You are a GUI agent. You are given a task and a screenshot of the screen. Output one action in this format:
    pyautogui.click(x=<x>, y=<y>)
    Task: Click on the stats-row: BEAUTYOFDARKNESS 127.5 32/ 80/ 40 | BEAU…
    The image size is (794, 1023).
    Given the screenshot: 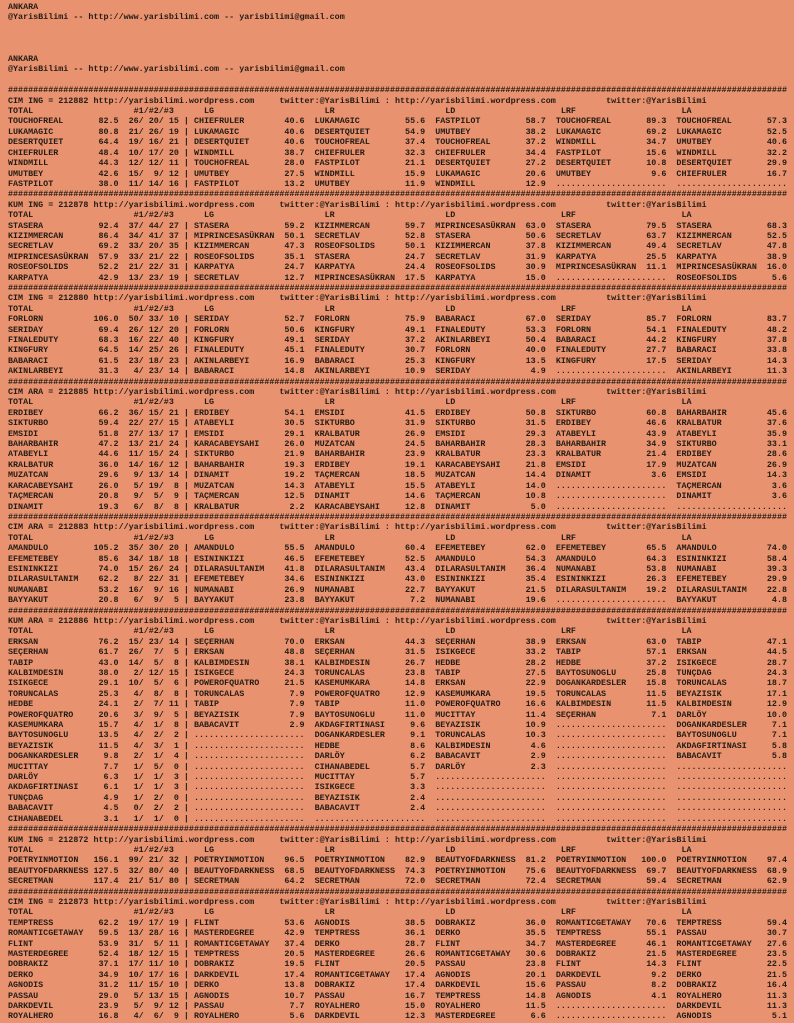 What is the action you would take?
    pyautogui.click(x=398, y=870)
    